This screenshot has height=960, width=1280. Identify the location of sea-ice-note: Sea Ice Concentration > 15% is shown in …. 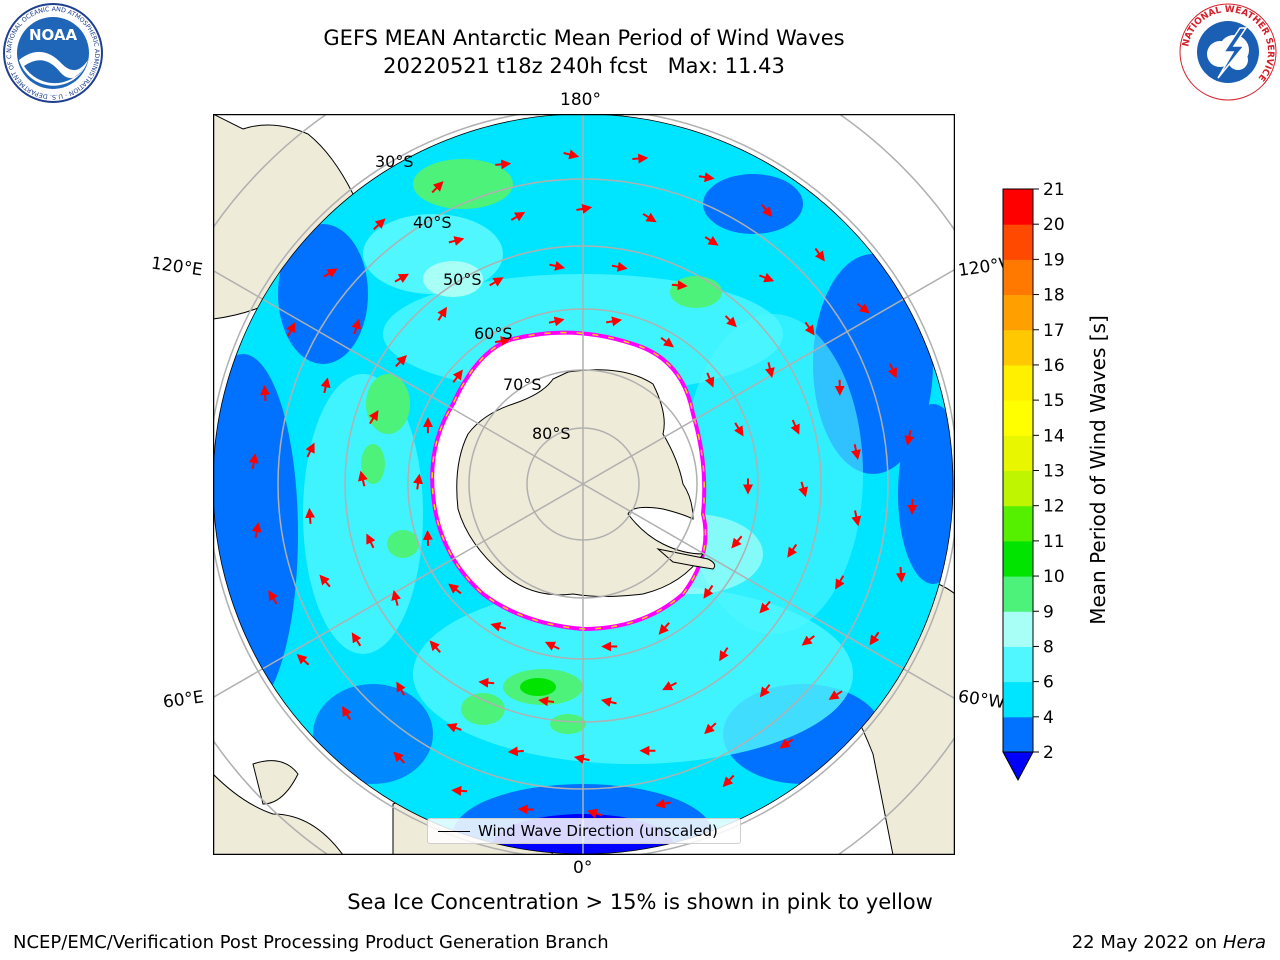
(640, 902).